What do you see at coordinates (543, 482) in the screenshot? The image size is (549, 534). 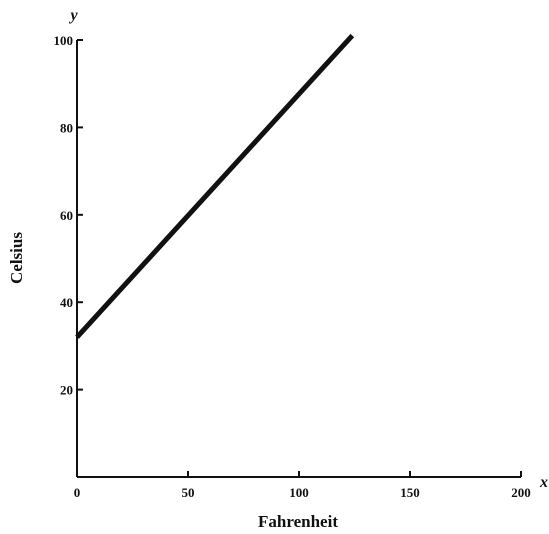 I see `x-axis-symbol: x` at bounding box center [543, 482].